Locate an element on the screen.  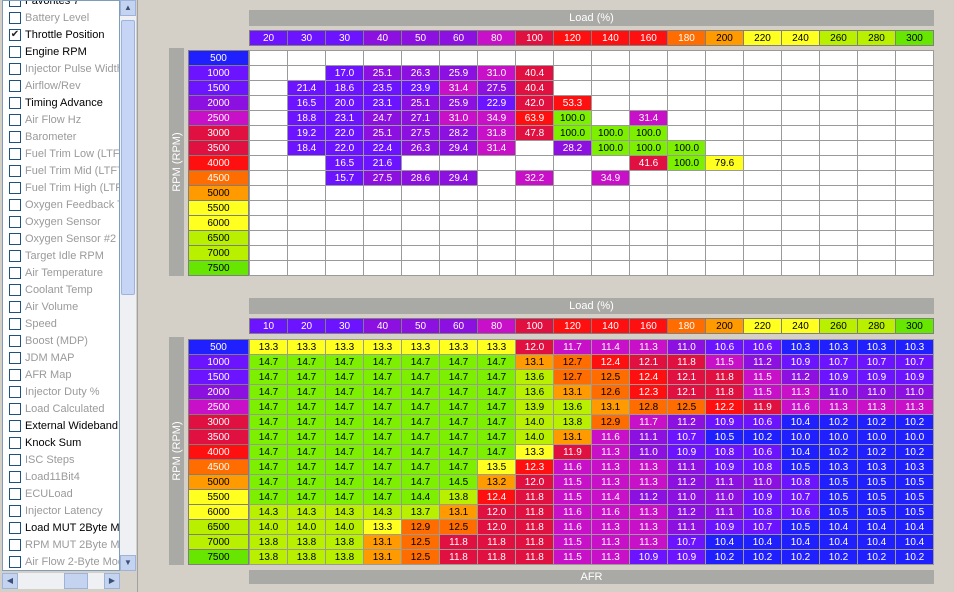
map-cell: 100.0 is located at coordinates (686, 163).